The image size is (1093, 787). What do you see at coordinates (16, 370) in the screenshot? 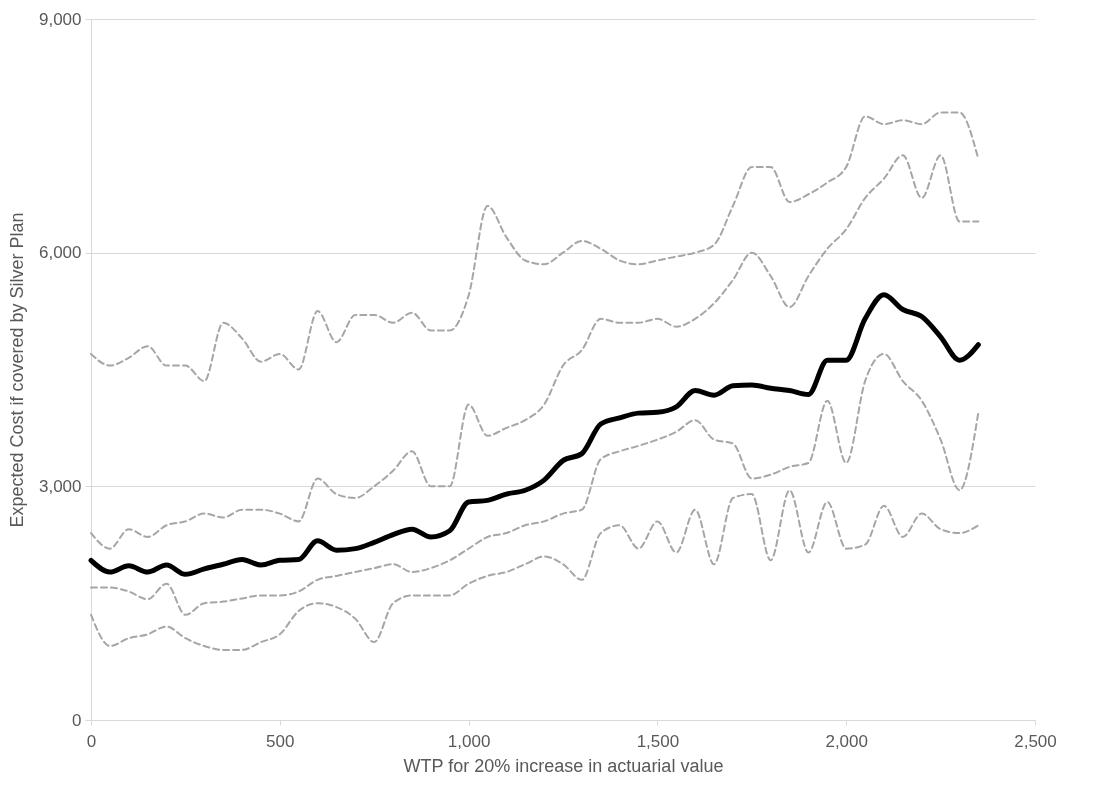
I see `y-axis-title: Expected Cost if covered by Silver Plan` at bounding box center [16, 370].